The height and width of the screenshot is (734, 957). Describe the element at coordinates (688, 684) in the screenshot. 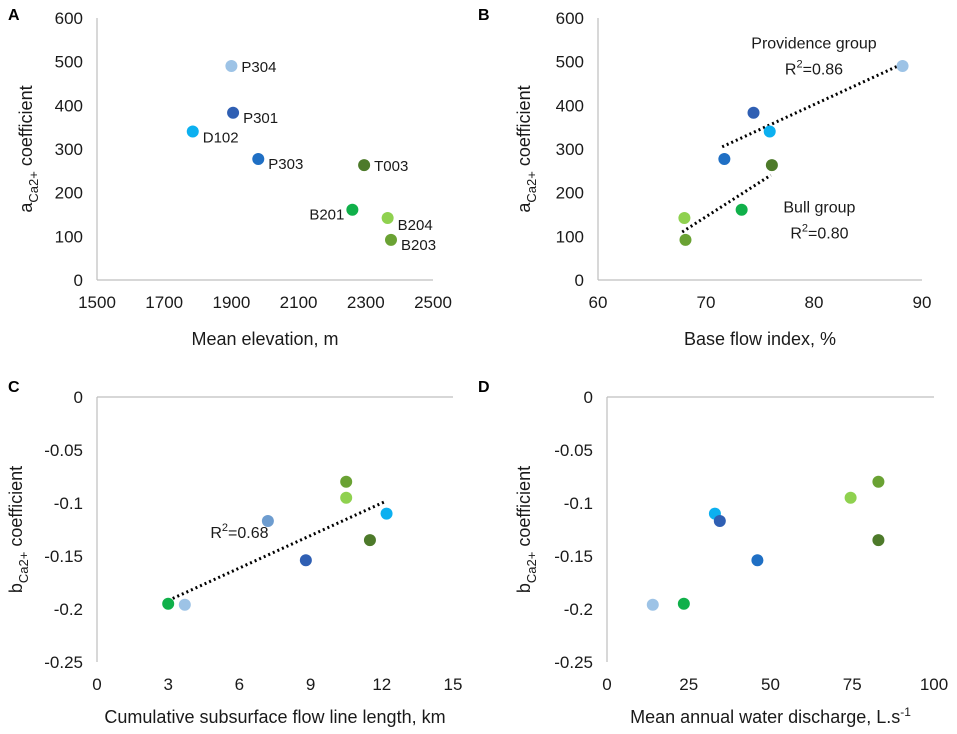

I see `x-tick-label: 25` at that location.